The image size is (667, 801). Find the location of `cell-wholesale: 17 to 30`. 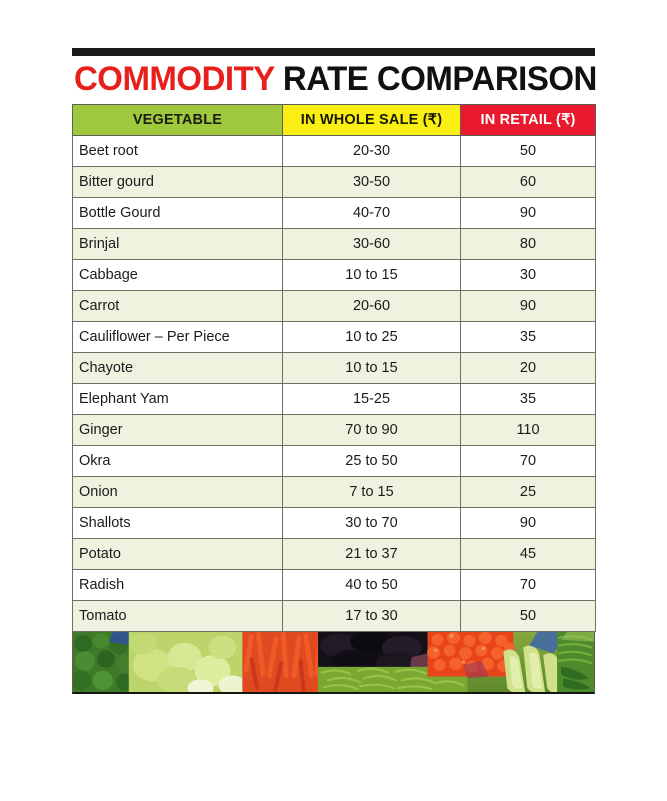

cell-wholesale: 17 to 30 is located at coordinates (371, 616).